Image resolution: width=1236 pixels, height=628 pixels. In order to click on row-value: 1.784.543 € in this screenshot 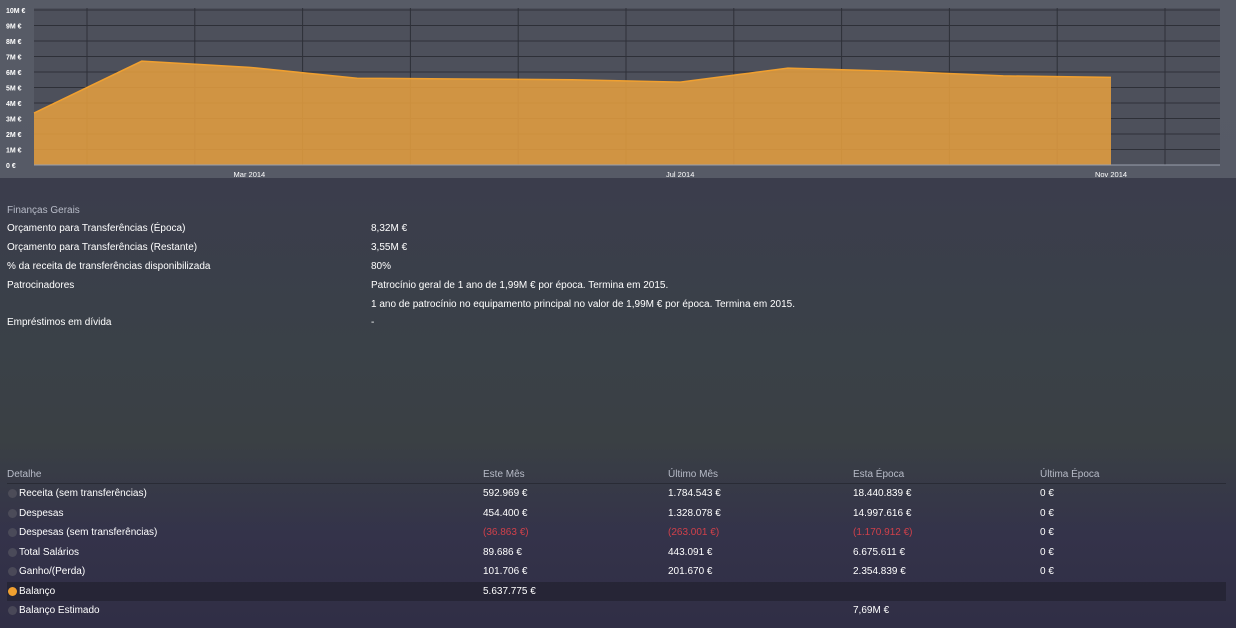, I will do `click(694, 493)`.